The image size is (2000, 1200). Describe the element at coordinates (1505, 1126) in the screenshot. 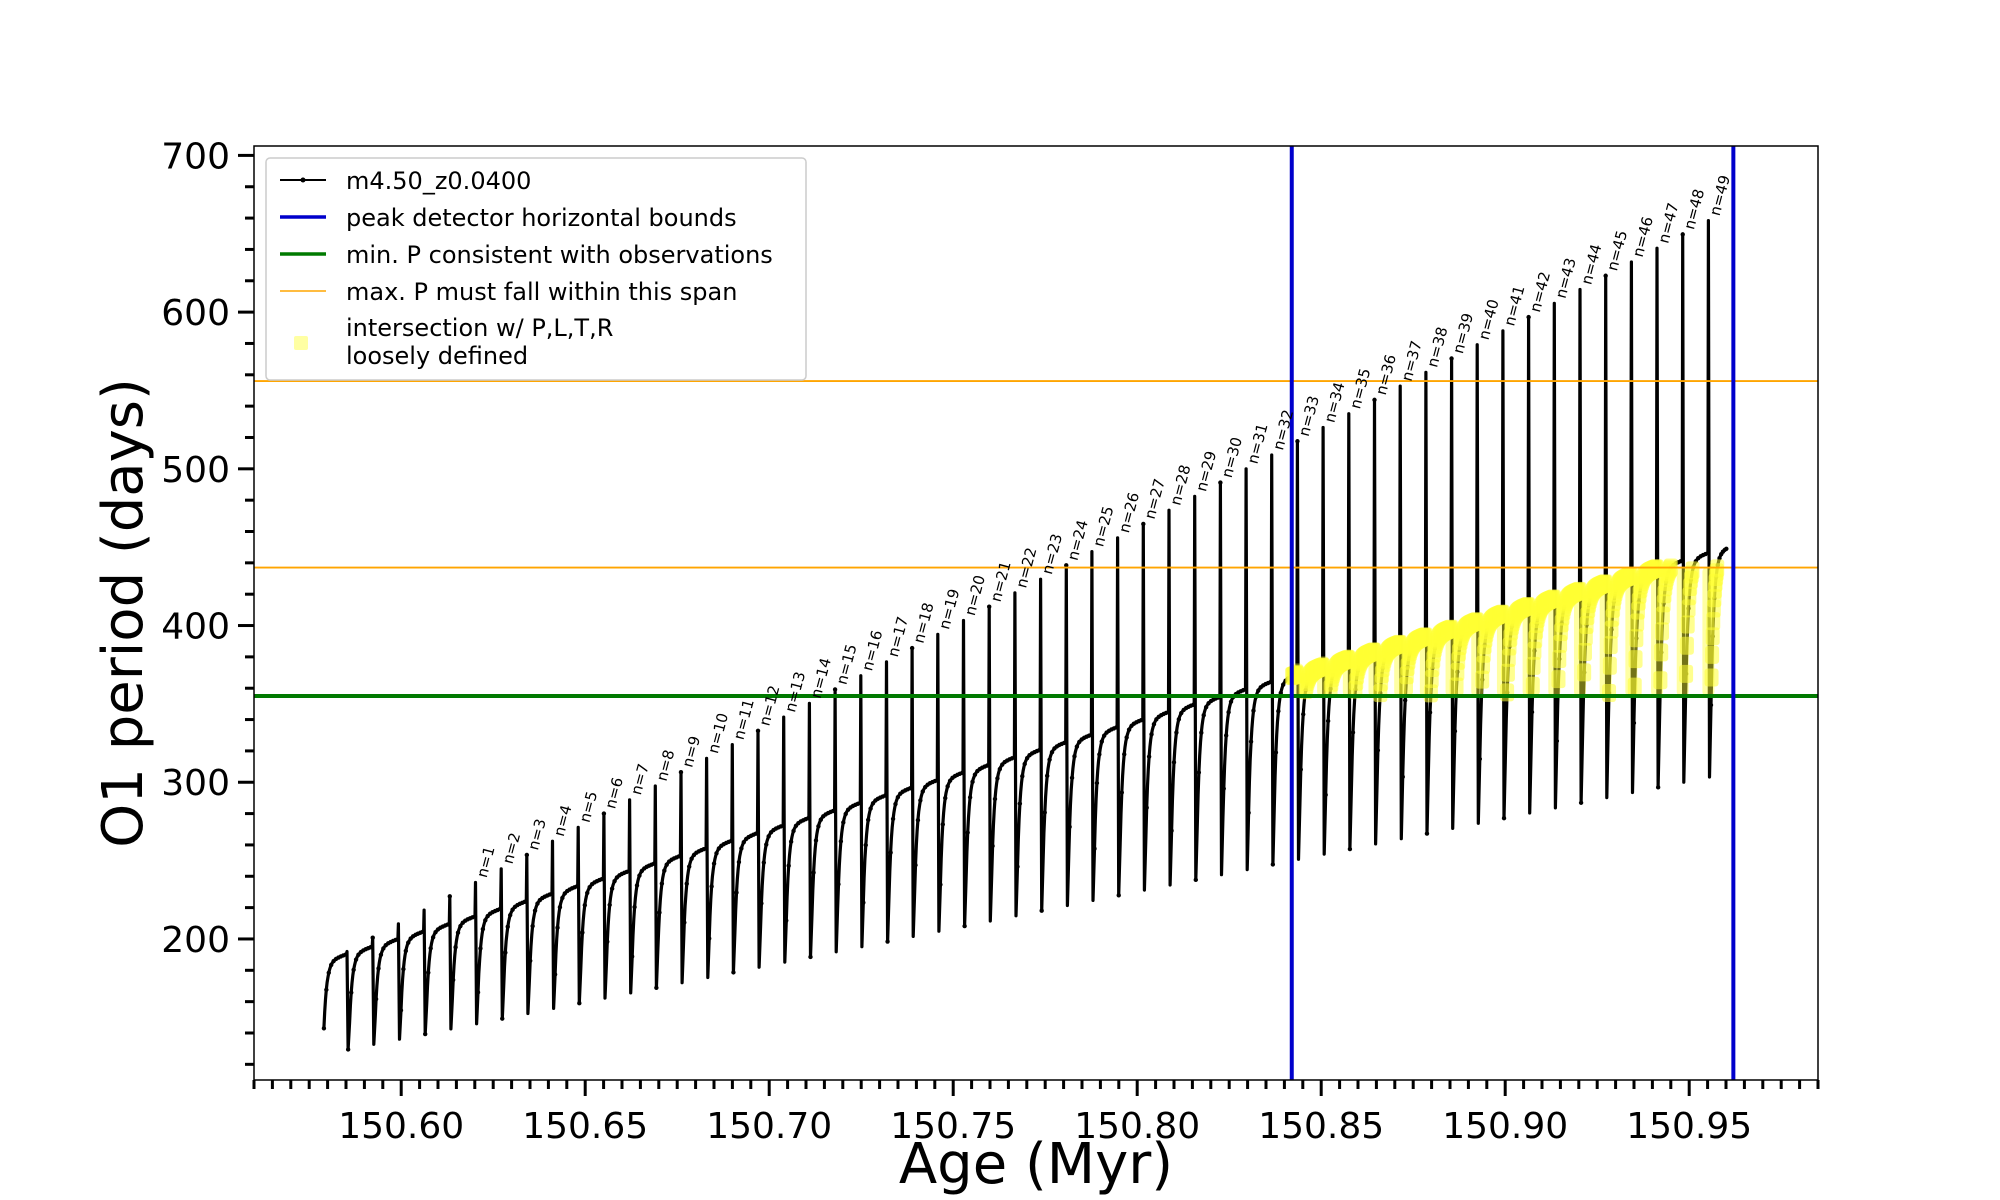

I see `x-tick-label: 150.90` at that location.